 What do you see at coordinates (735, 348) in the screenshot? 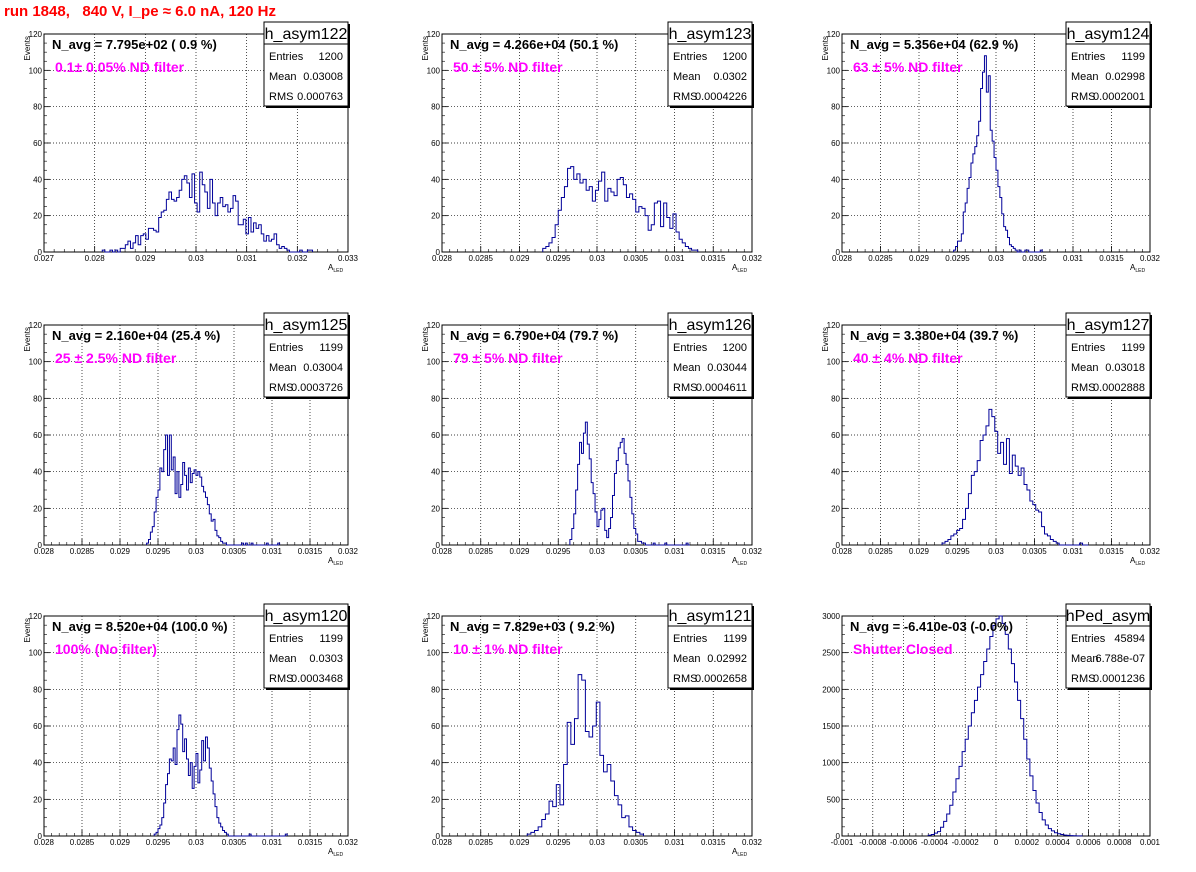
I see `stats-value: 1200` at bounding box center [735, 348].